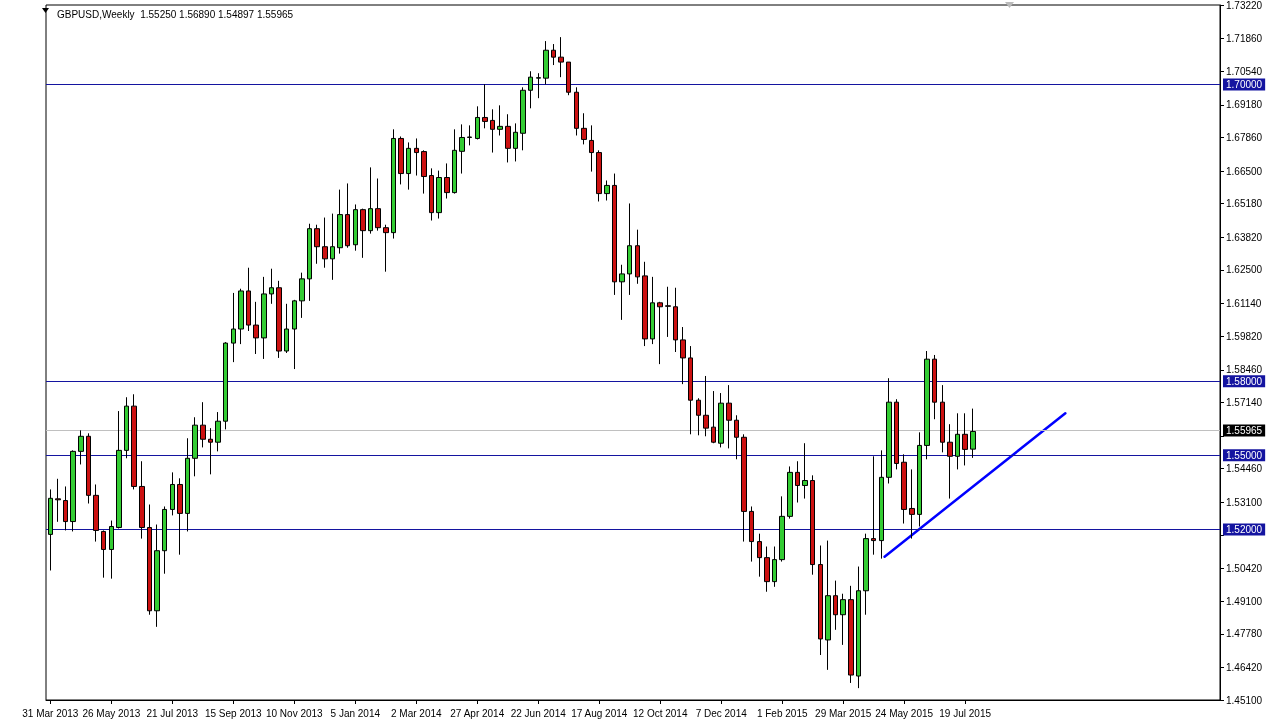 The height and width of the screenshot is (722, 1278). Describe the element at coordinates (1244, 171) in the screenshot. I see `y-tick-label: 1.66500` at that location.